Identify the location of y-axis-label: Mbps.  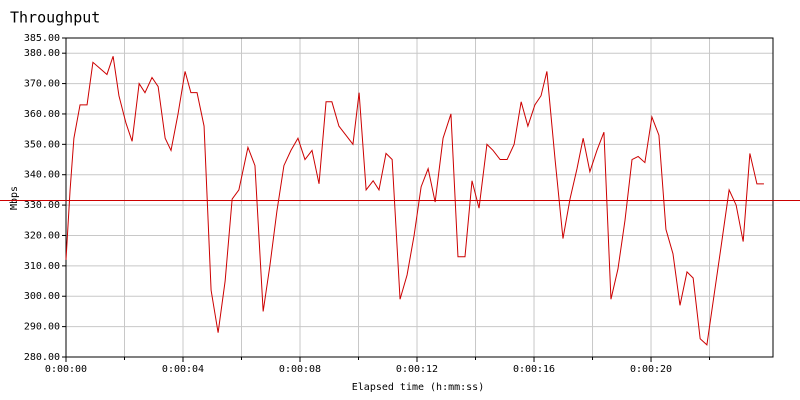
(14, 198).